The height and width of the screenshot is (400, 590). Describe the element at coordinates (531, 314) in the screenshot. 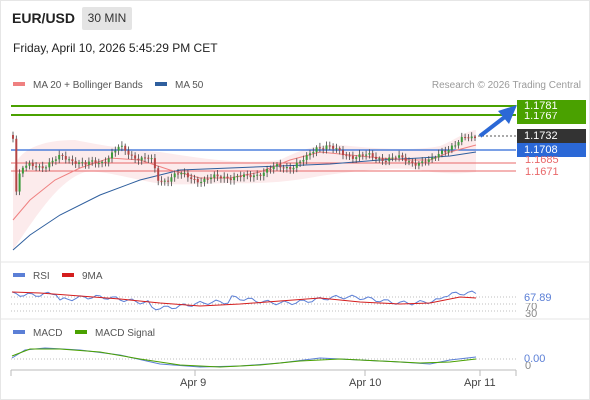

I see `rsi-level-low: 30` at that location.